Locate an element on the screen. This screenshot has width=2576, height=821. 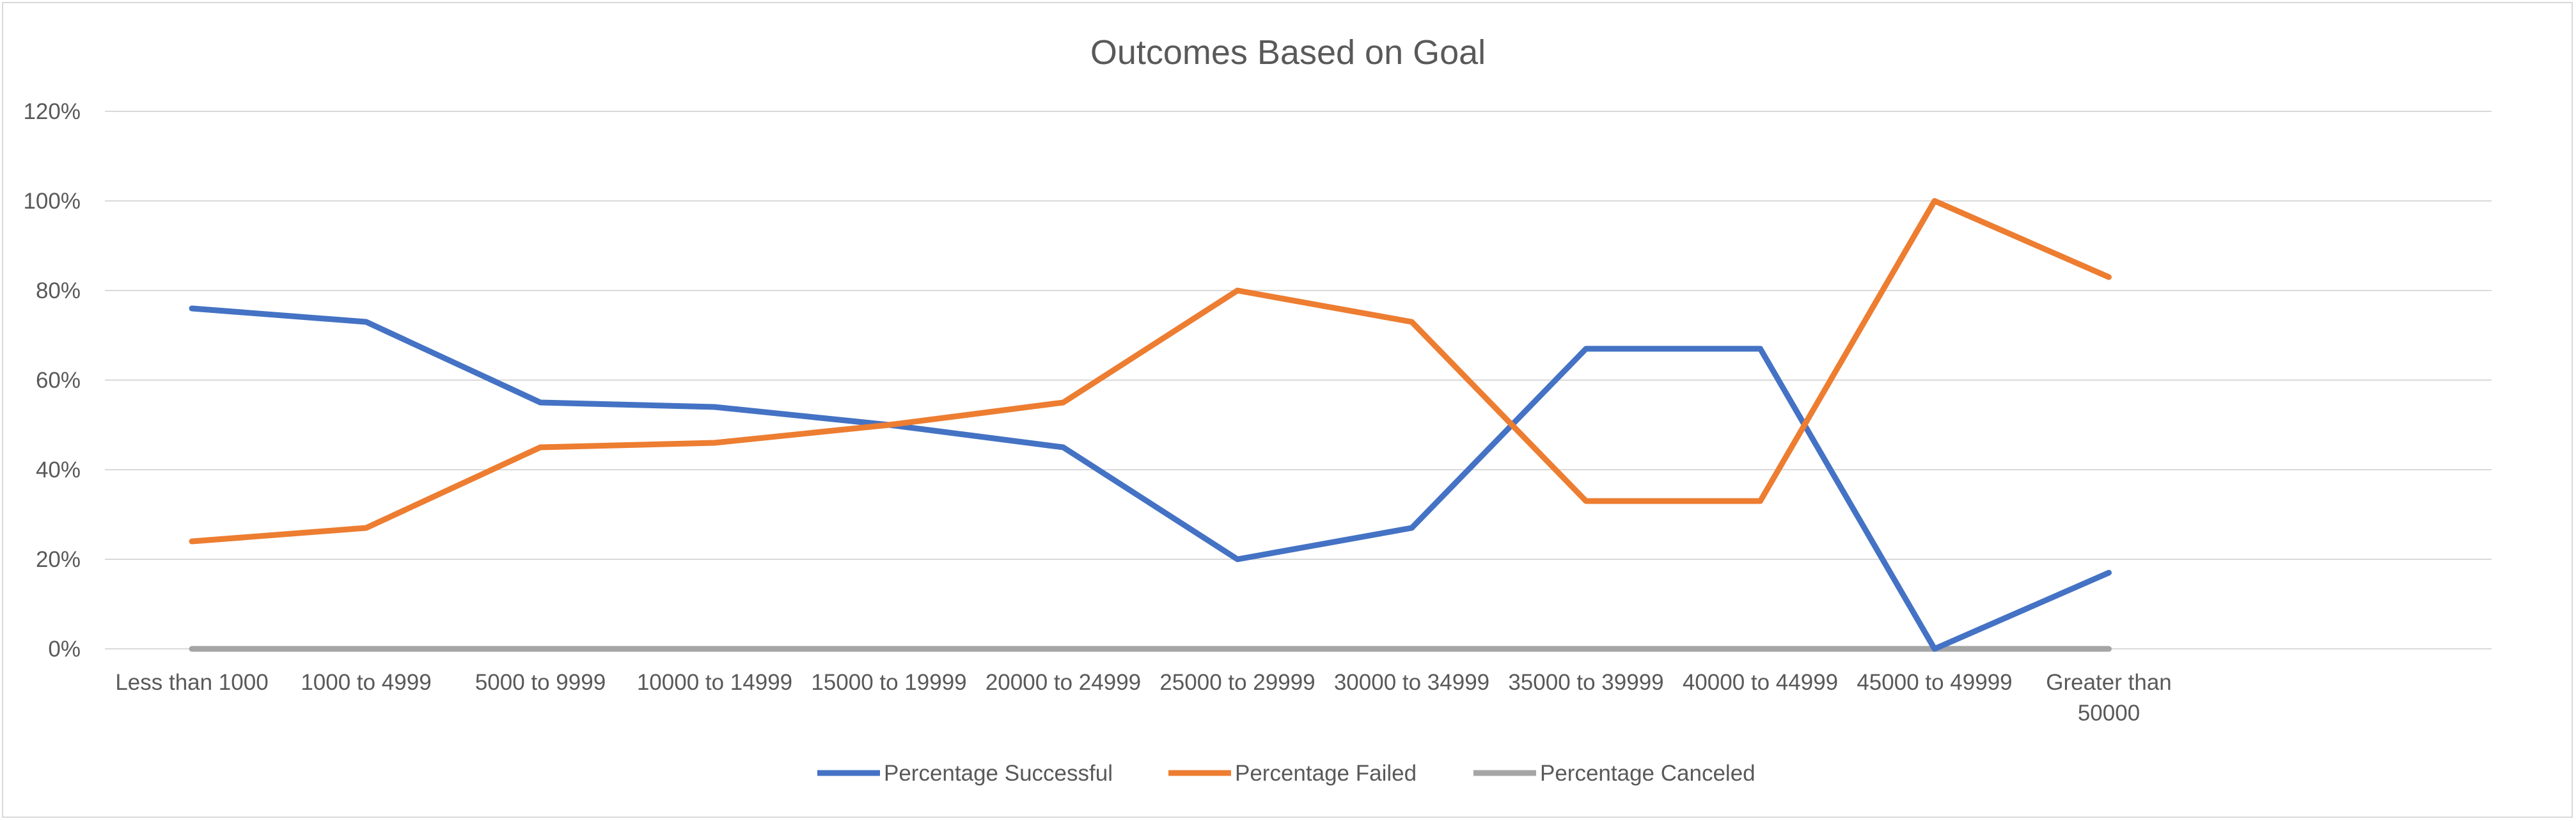
y-tick-label: 120% is located at coordinates (52, 111).